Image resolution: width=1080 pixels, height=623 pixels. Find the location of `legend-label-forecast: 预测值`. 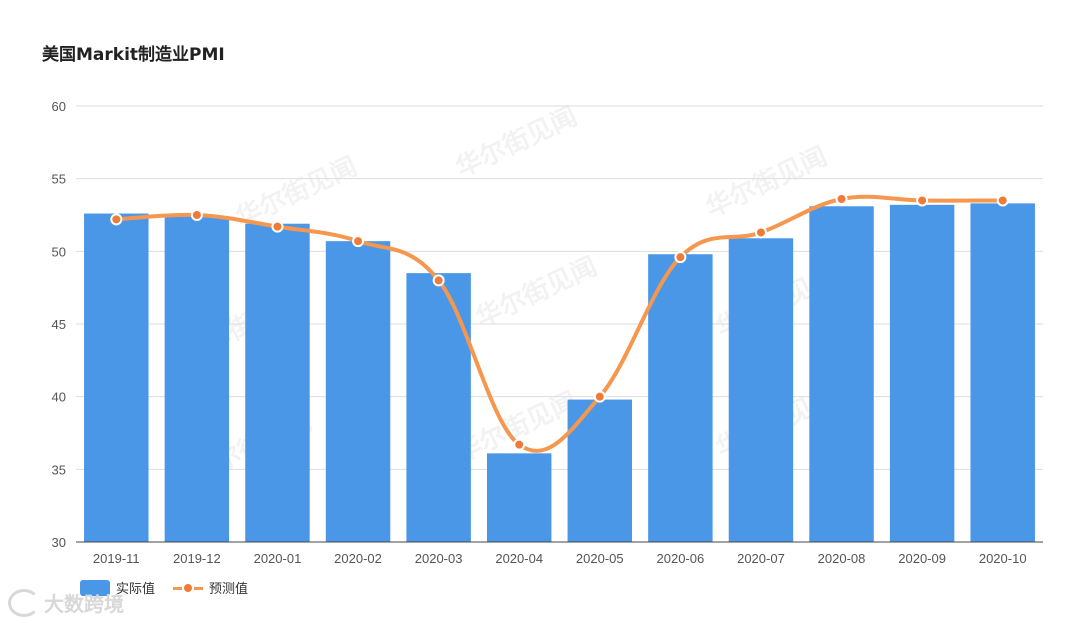

legend-label-forecast: 预测值 is located at coordinates (229, 589).